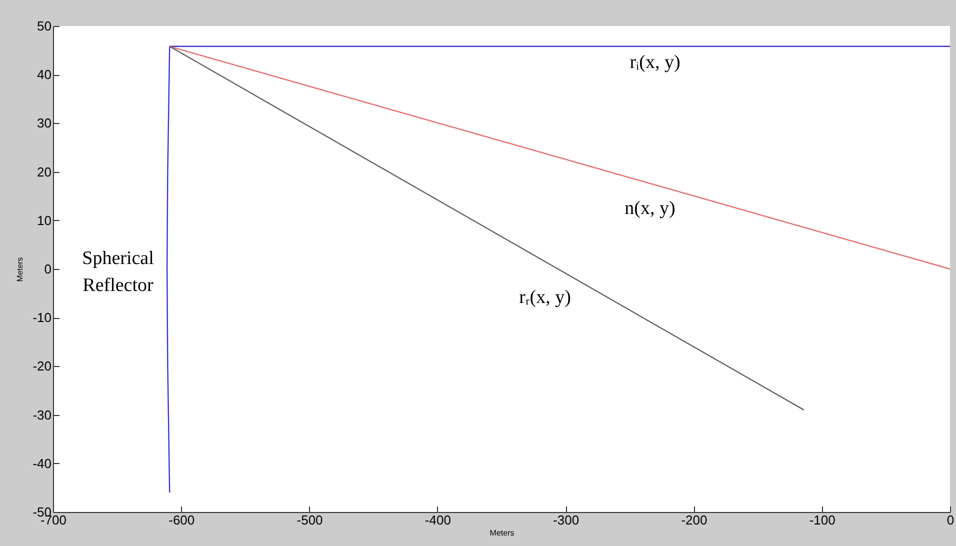  I want to click on x-tick-label: -200, so click(694, 520).